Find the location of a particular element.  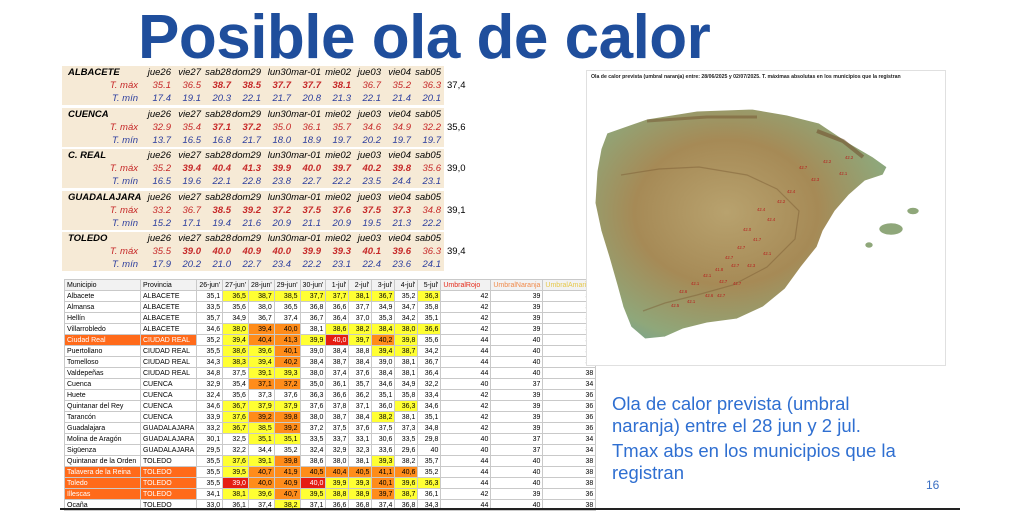

forecast-abs-max: 37,4 is located at coordinates (461, 85).